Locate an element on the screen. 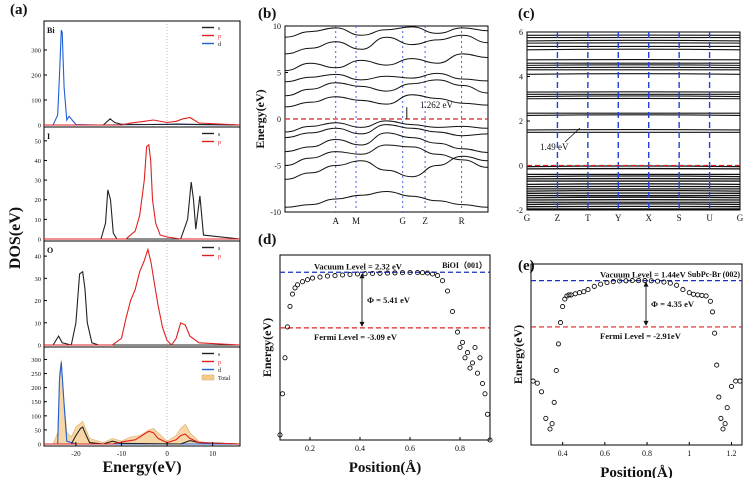  dos-series-s is located at coordinates (142, 122).